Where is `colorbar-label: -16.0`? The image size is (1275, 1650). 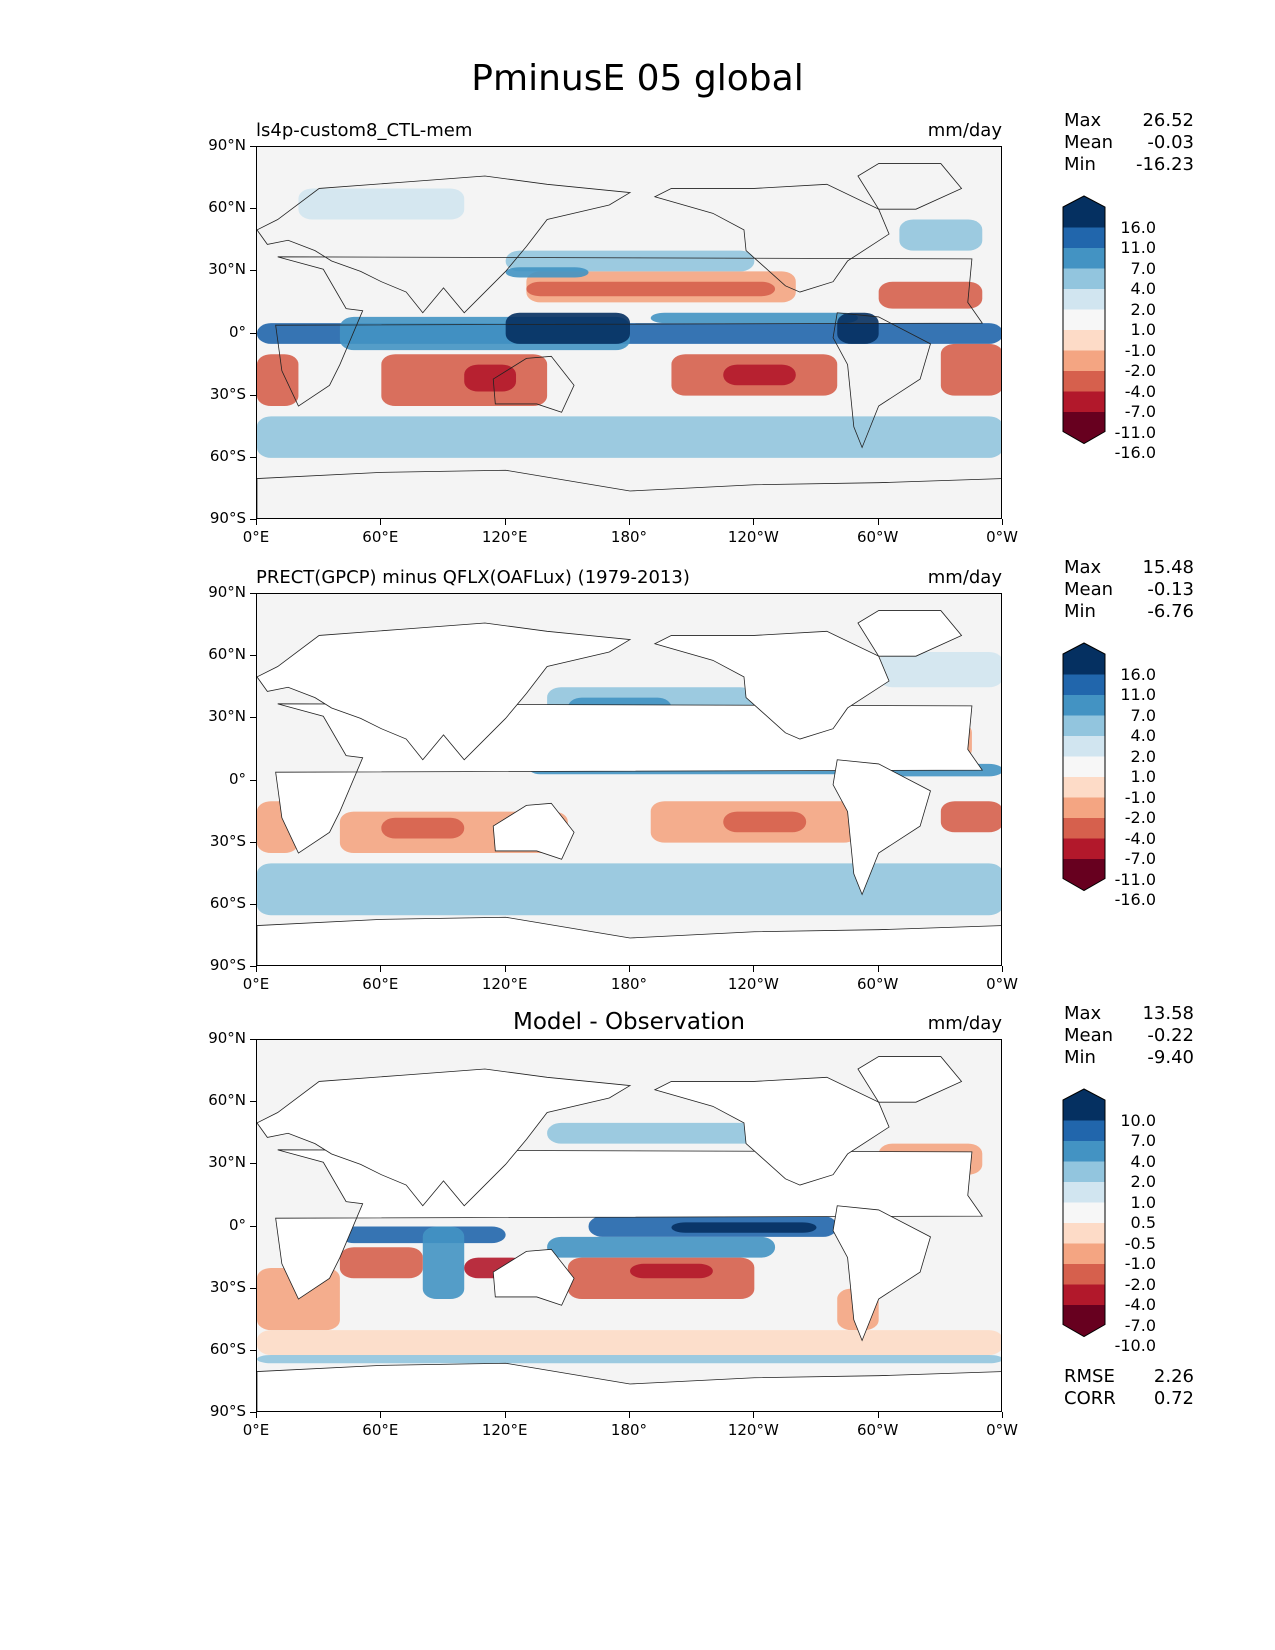
colorbar-label: -16.0 is located at coordinates (1135, 452).